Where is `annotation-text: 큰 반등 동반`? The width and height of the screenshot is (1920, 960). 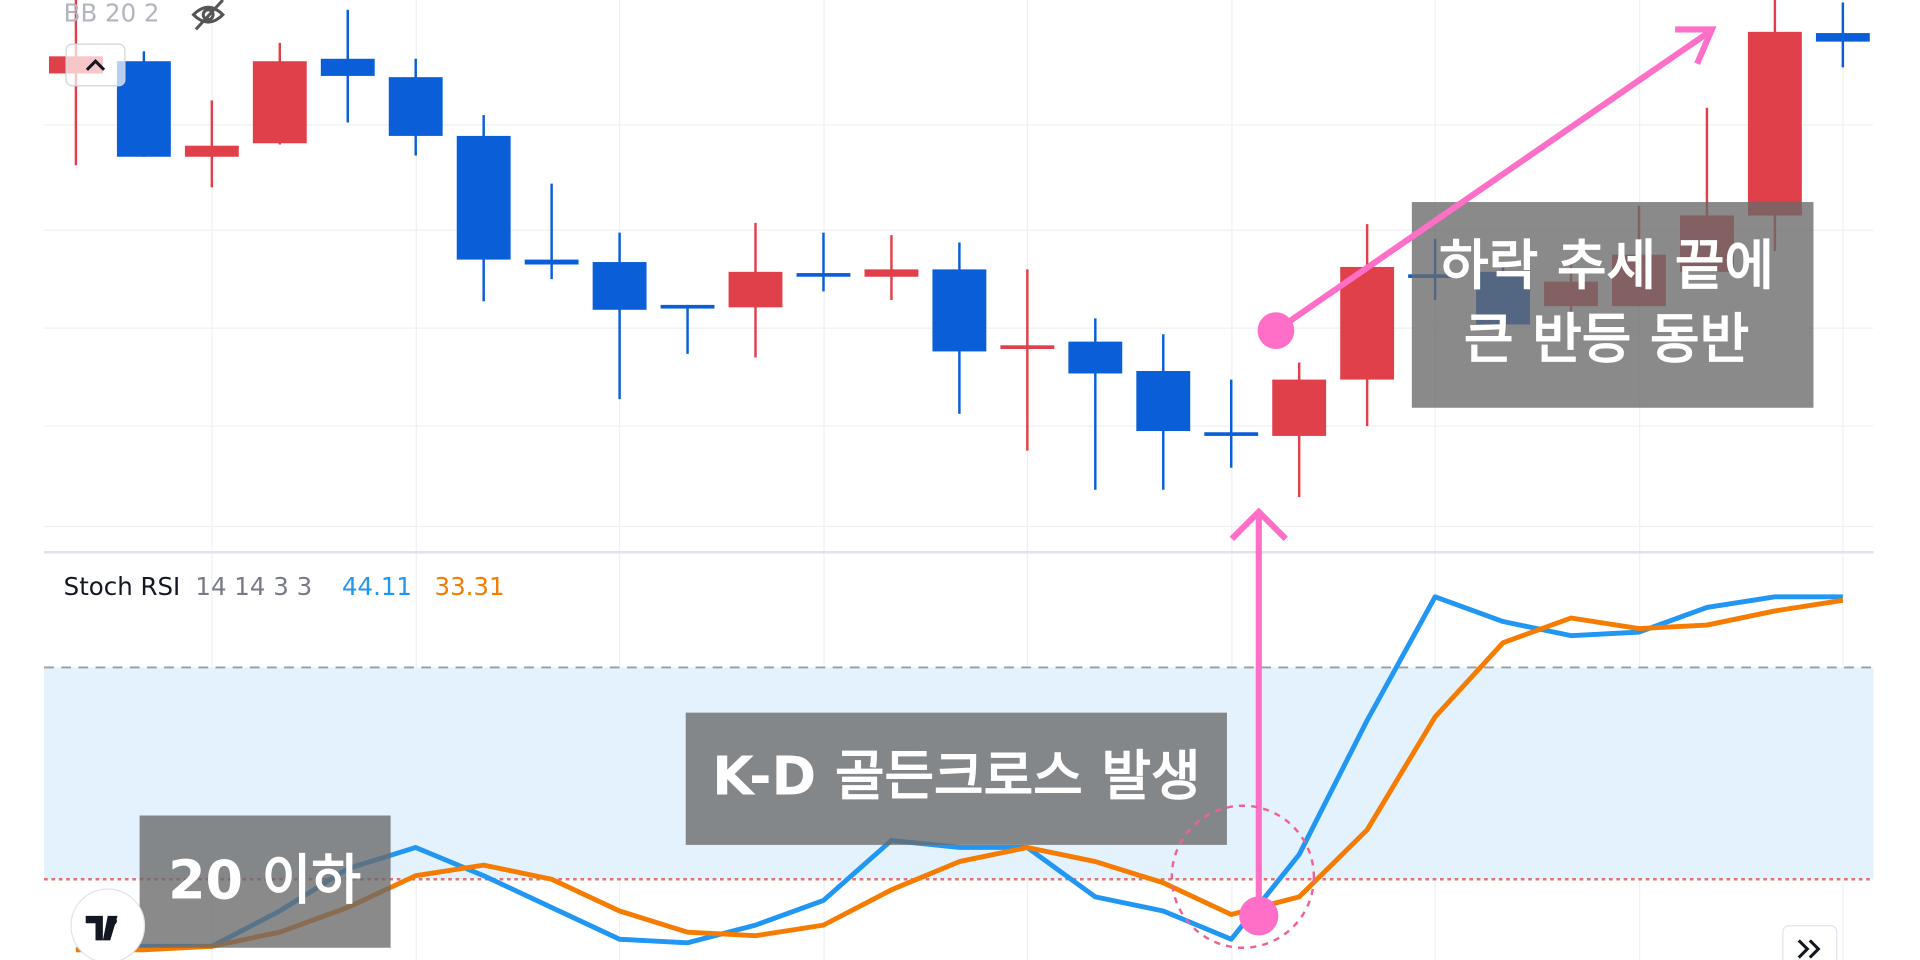
annotation-text: 큰 반등 동반 is located at coordinates (1606, 338).